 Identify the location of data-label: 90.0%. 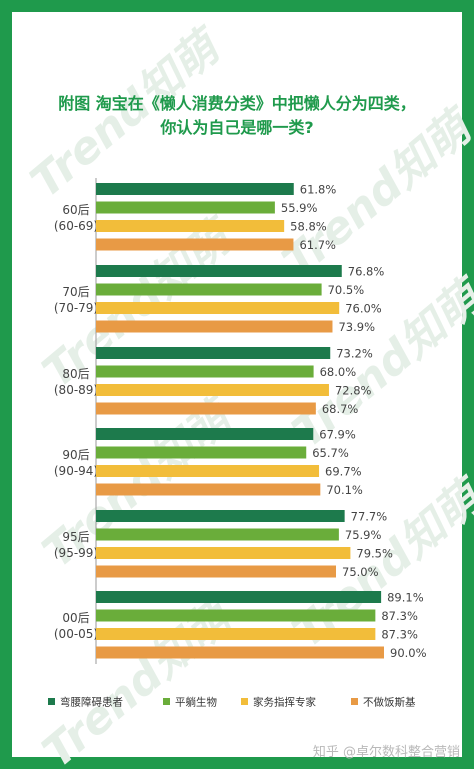
(408, 653).